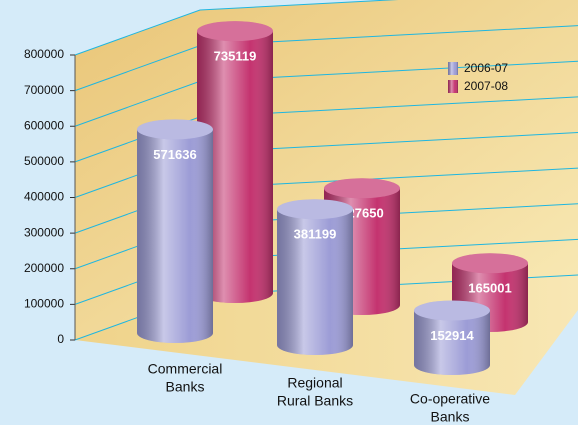  I want to click on y-tick-label: 200000, so click(44, 268).